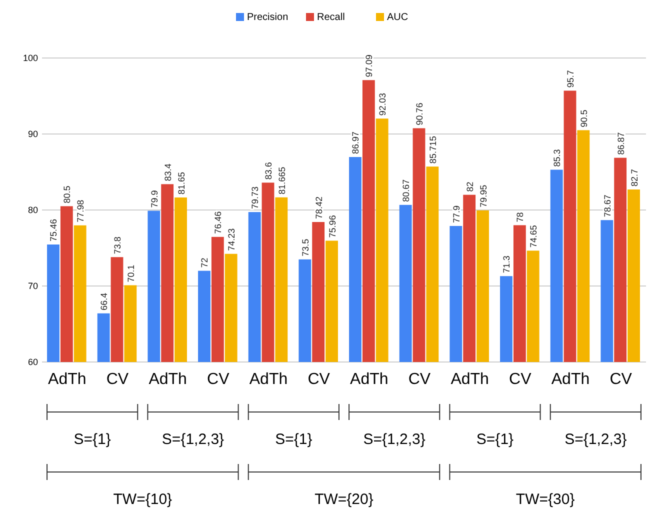 The width and height of the screenshot is (662, 520). What do you see at coordinates (117, 245) in the screenshot?
I see `data-label: 73.8` at bounding box center [117, 245].